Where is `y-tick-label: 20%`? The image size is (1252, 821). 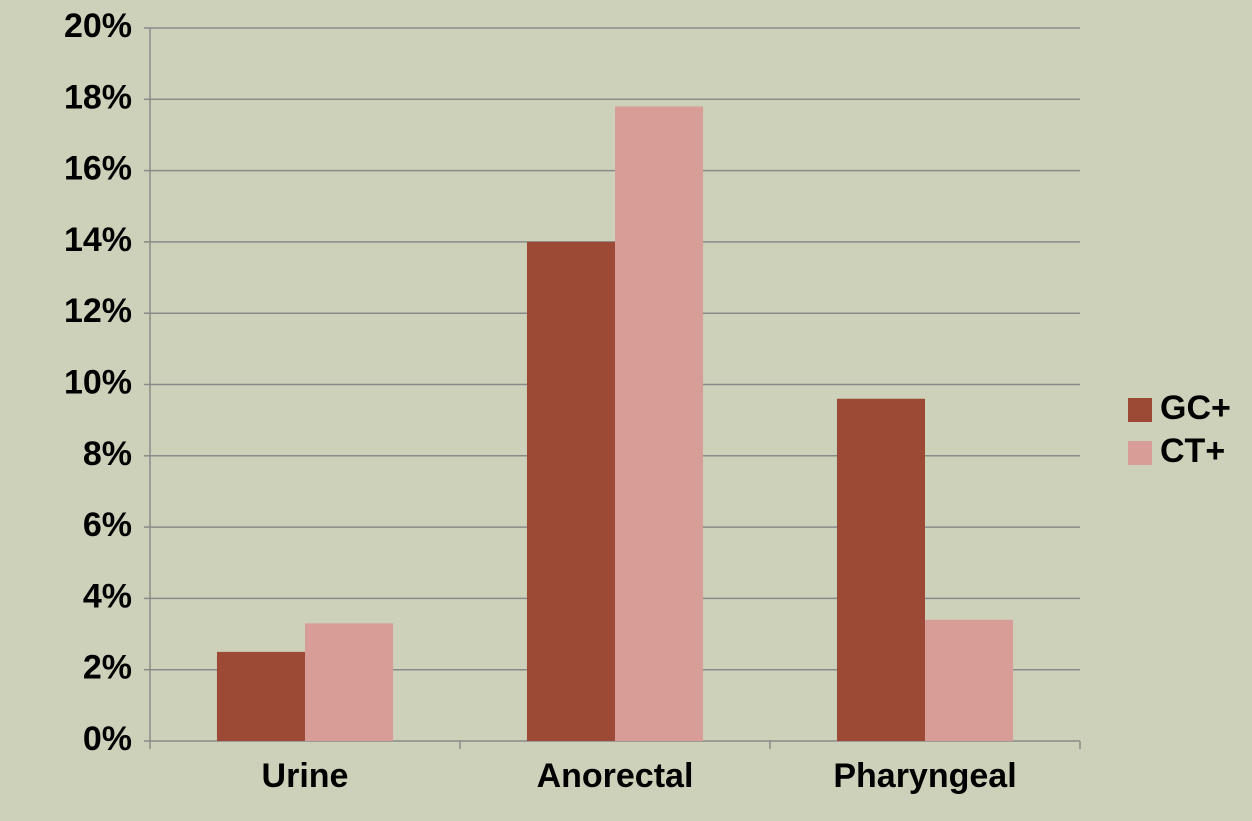 y-tick-label: 20% is located at coordinates (98, 26).